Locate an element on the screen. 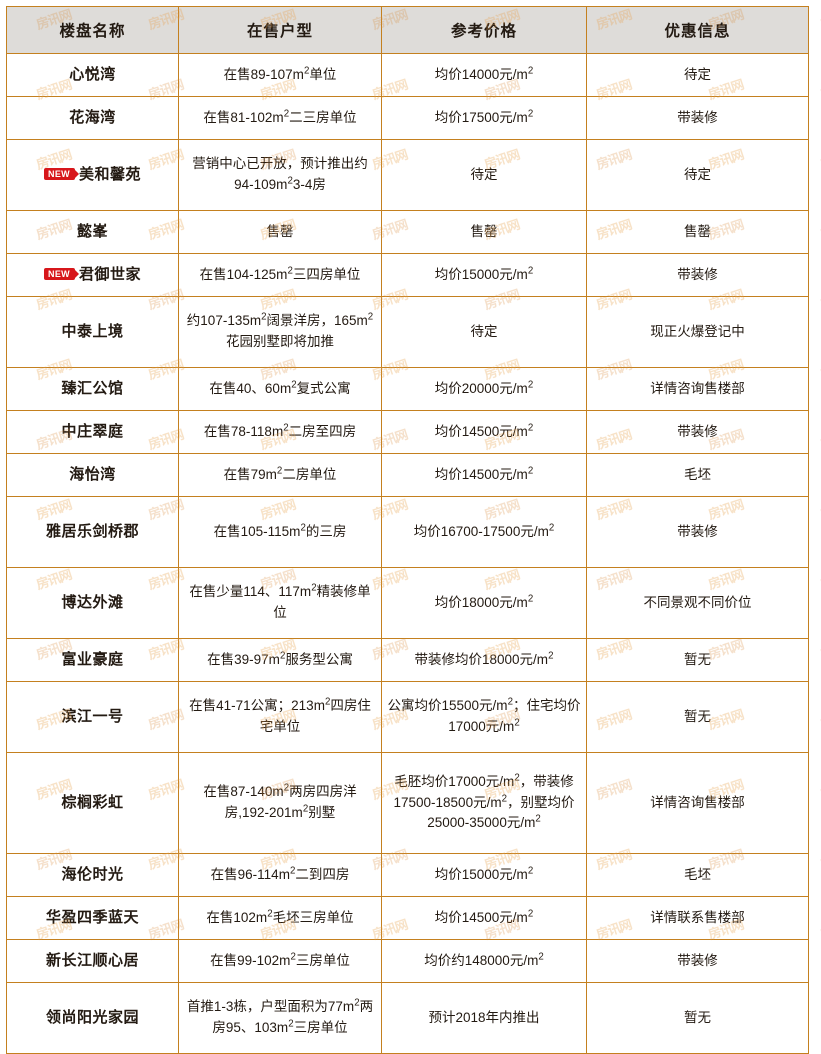 This screenshot has height=1054, width=821. property-name-label: 美和馨苑 is located at coordinates (109, 175).